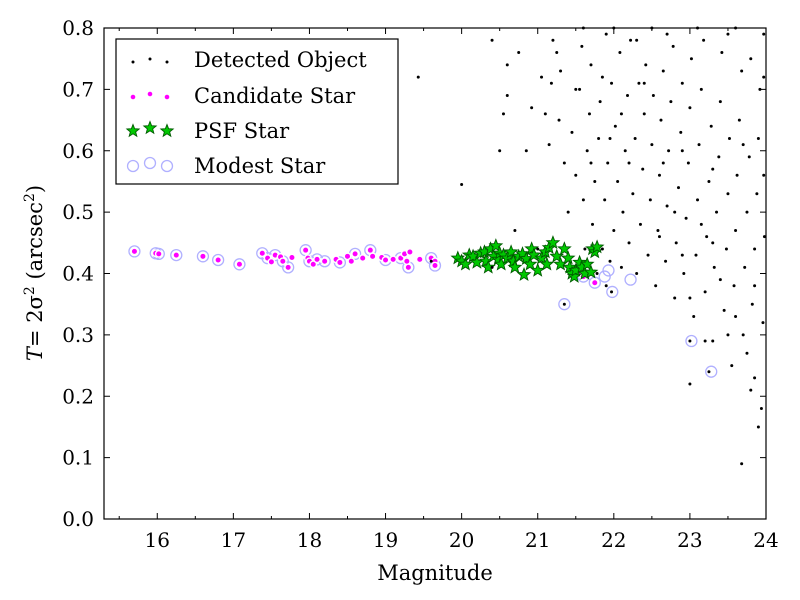 The height and width of the screenshot is (600, 800). What do you see at coordinates (78, 519) in the screenshot?
I see `y-tick-label: 0.0` at bounding box center [78, 519].